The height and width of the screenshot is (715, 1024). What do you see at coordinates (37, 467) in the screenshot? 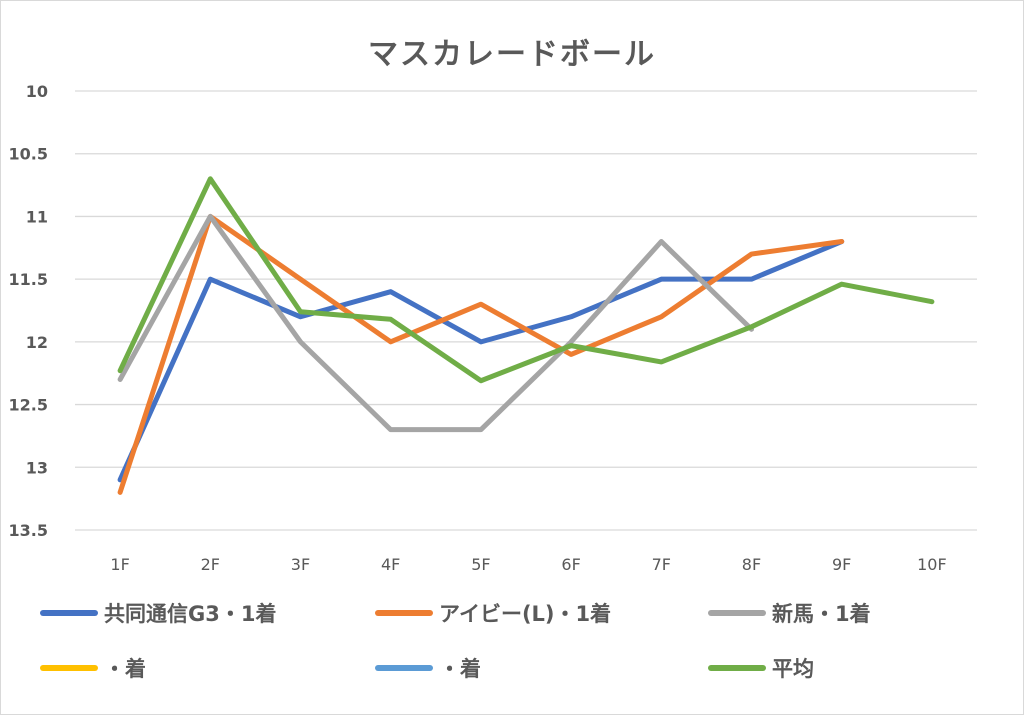
I see `y-tick-label: 13` at bounding box center [37, 467].